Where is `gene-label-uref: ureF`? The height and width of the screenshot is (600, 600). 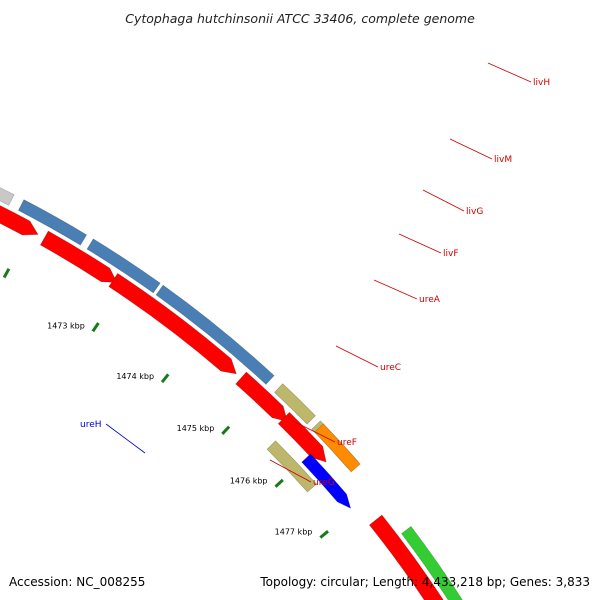
gene-label-uref: ureF is located at coordinates (347, 443).